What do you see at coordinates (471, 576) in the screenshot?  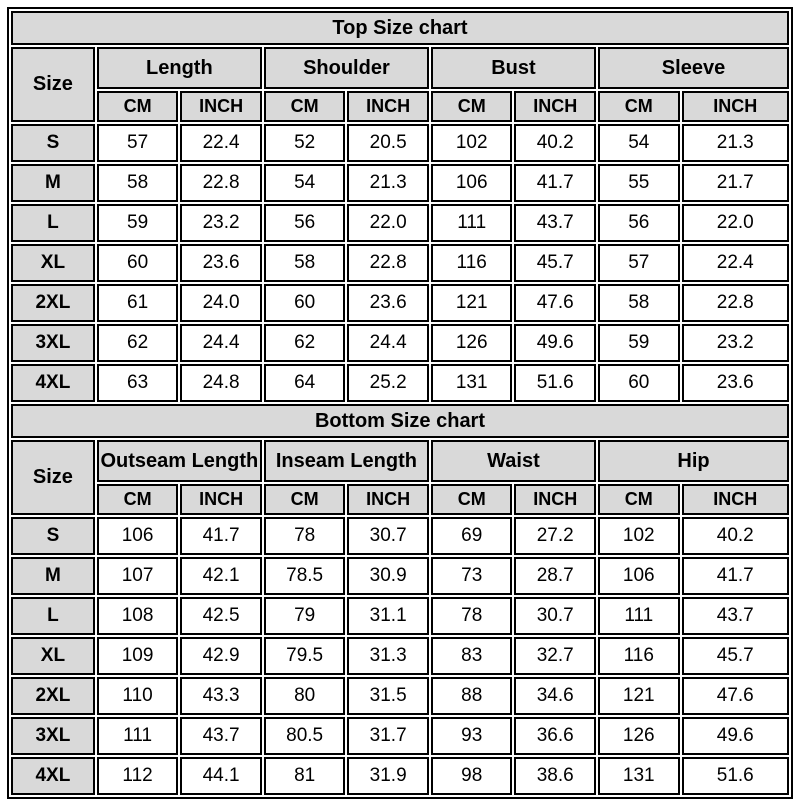 I see `cell-value: 73` at bounding box center [471, 576].